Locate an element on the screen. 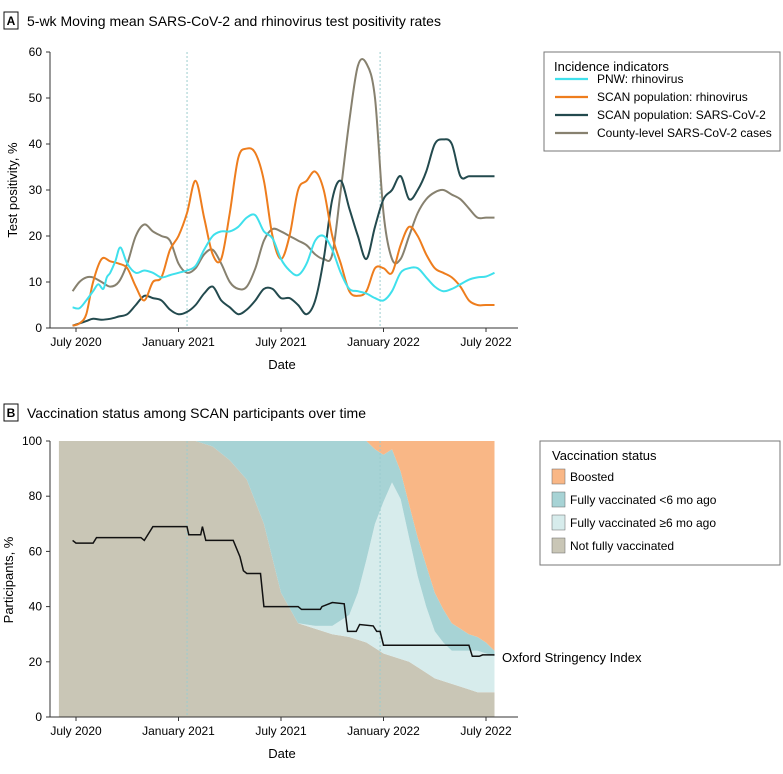  panel-b-x-tick-label: July 2021 is located at coordinates (281, 731).